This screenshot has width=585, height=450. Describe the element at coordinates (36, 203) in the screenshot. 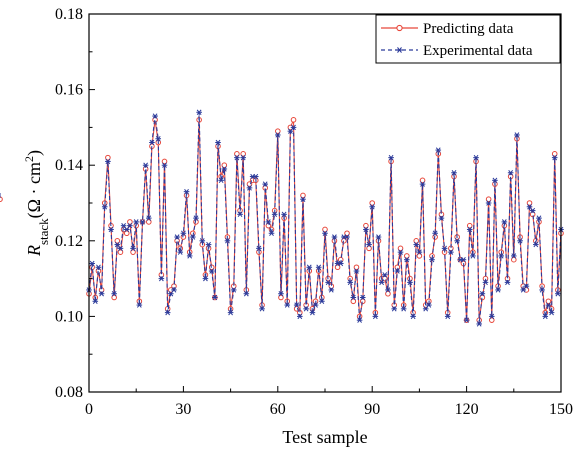

I see `y-axis-title: Rstack(Ω · cm2)` at that location.